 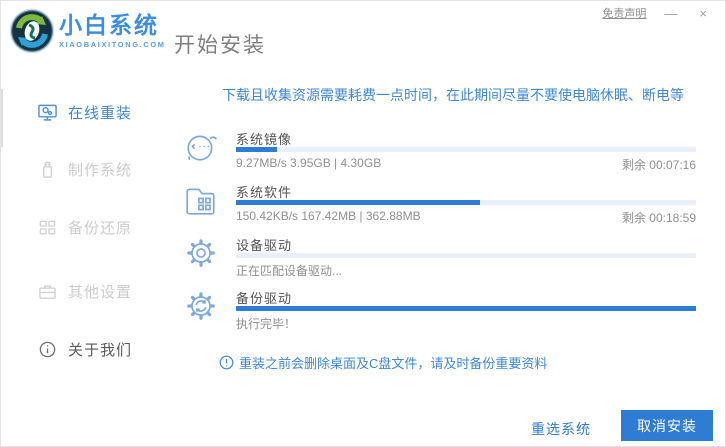 I want to click on gear-sync-icon, so click(x=201, y=306).